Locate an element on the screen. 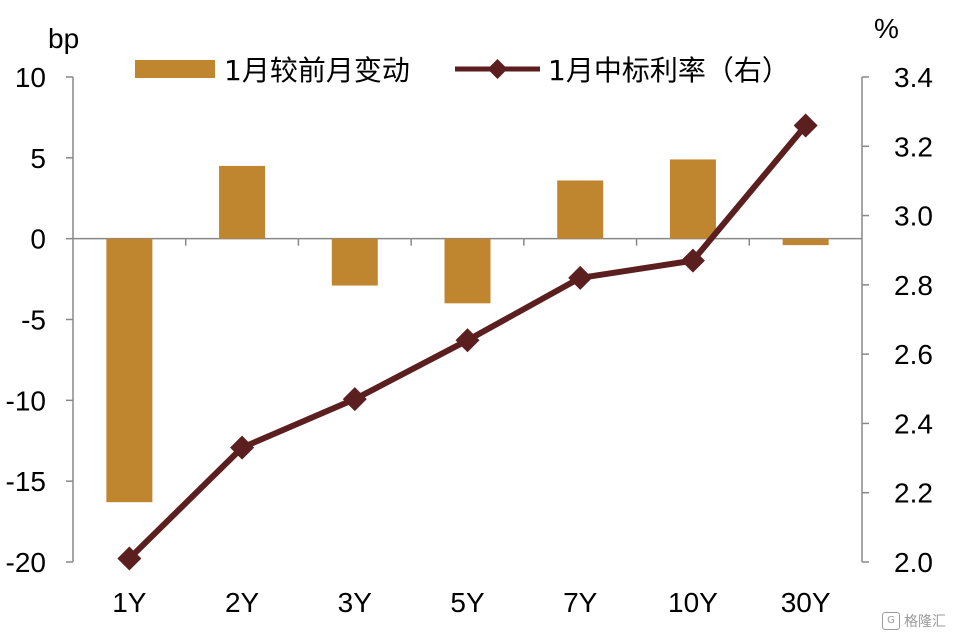  left-tick-label: -5 is located at coordinates (33, 320).